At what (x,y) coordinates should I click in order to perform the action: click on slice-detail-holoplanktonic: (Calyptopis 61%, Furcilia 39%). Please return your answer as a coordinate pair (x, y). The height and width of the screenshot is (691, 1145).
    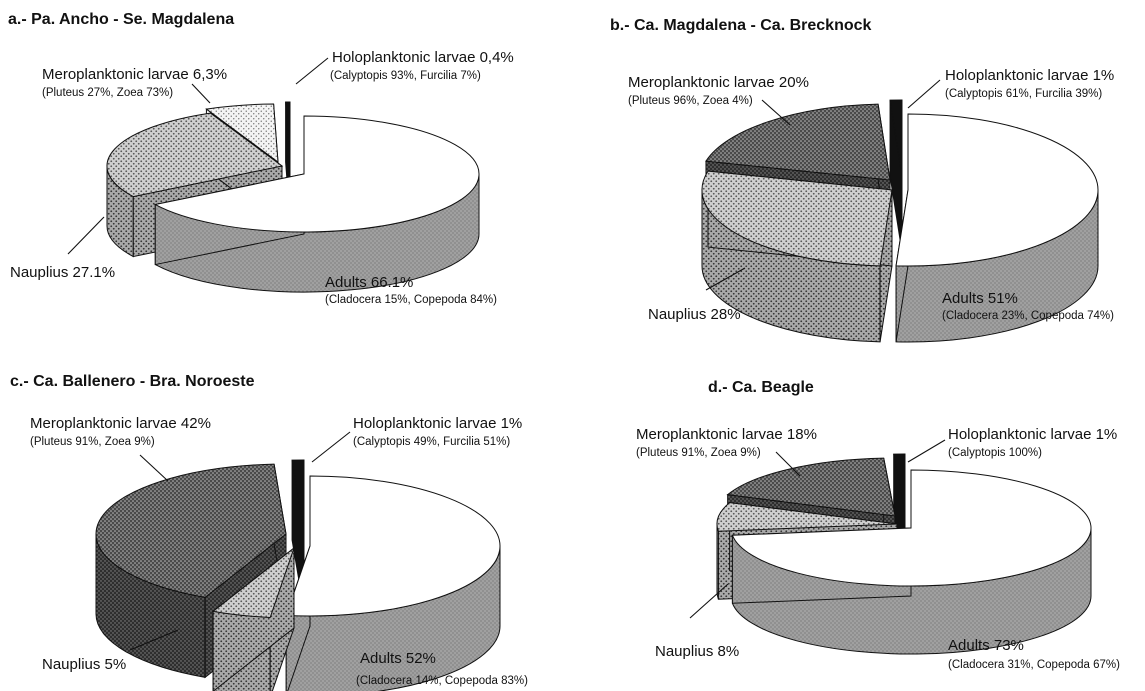
    Looking at the image, I should click on (1023, 94).